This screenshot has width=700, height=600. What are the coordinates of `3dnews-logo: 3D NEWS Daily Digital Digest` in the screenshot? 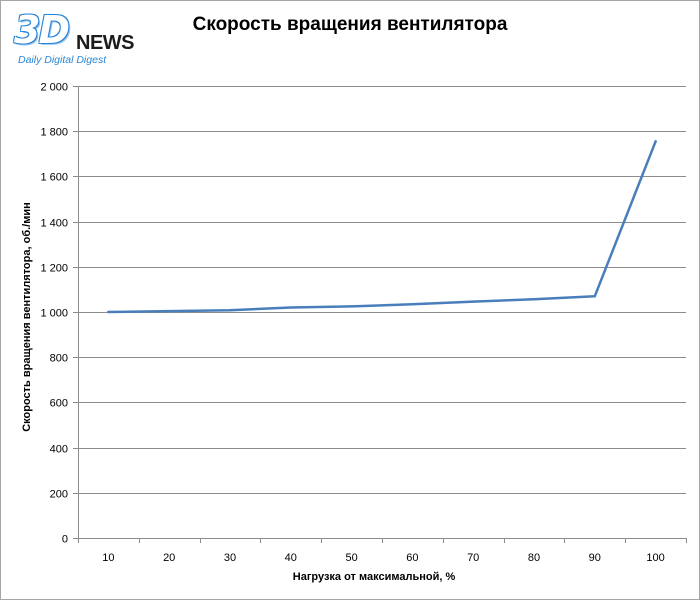 It's located at (79, 37).